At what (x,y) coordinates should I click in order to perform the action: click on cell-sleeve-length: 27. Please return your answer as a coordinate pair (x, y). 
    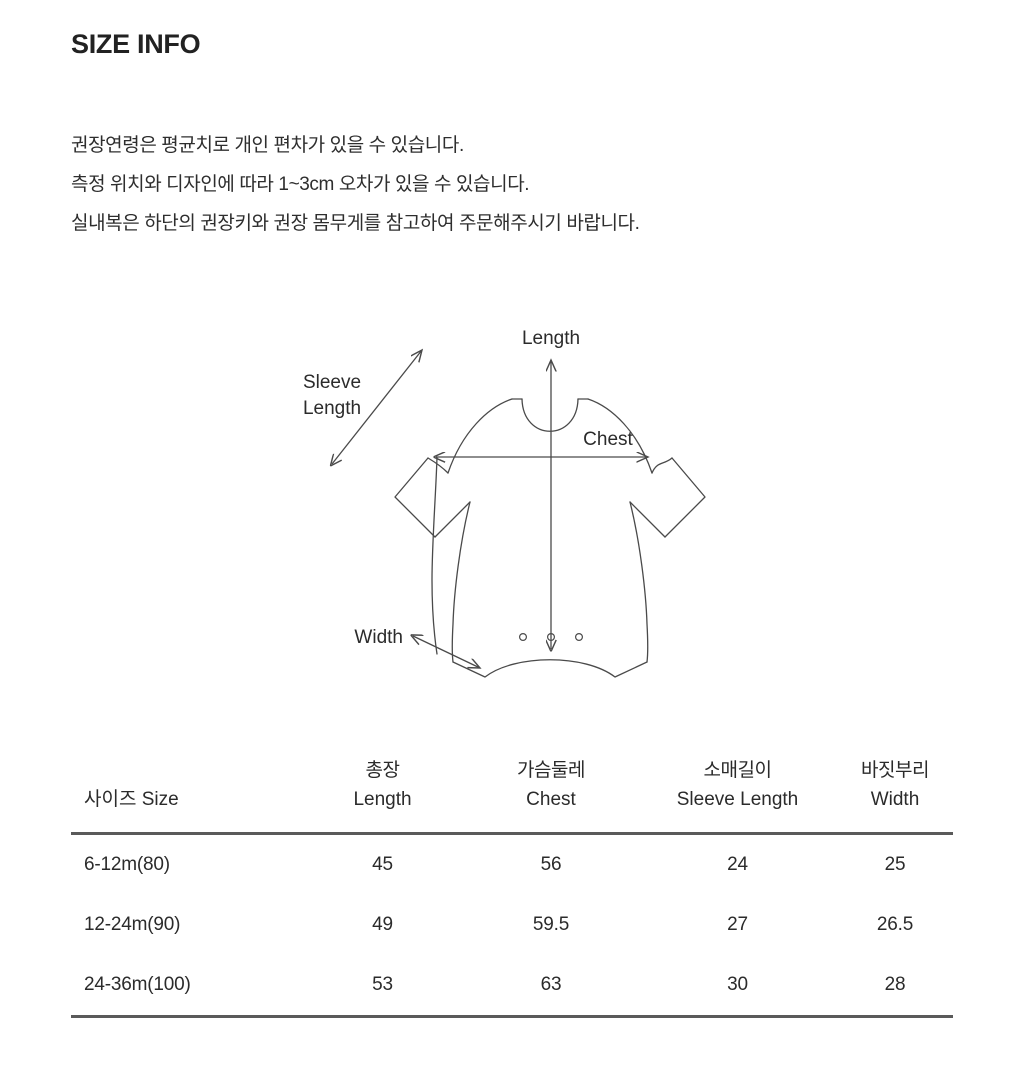
    Looking at the image, I should click on (737, 924).